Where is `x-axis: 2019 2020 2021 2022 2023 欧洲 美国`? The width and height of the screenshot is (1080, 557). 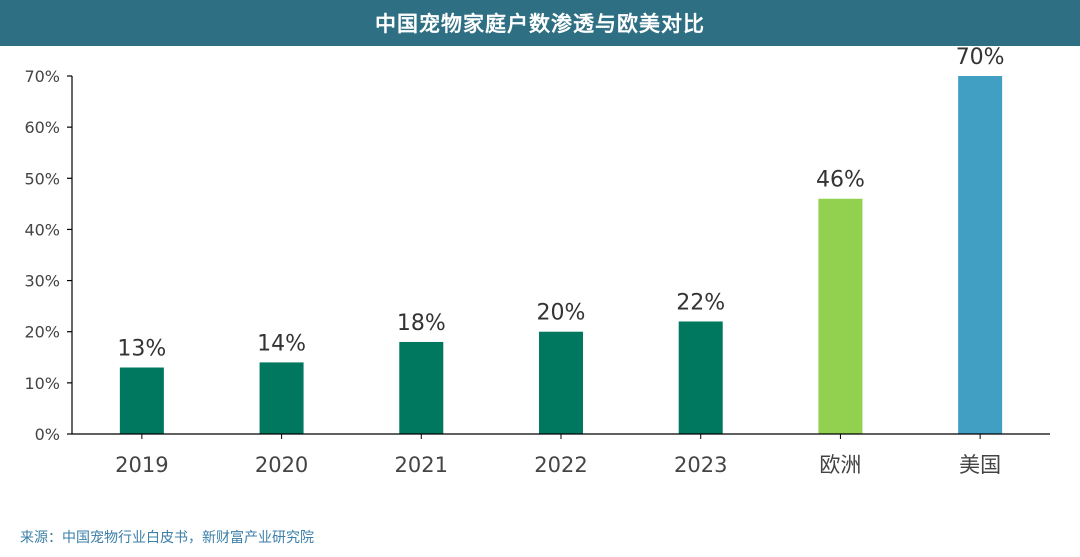 x-axis: 2019 2020 2021 2022 2023 欧洲 美国 is located at coordinates (561, 455).